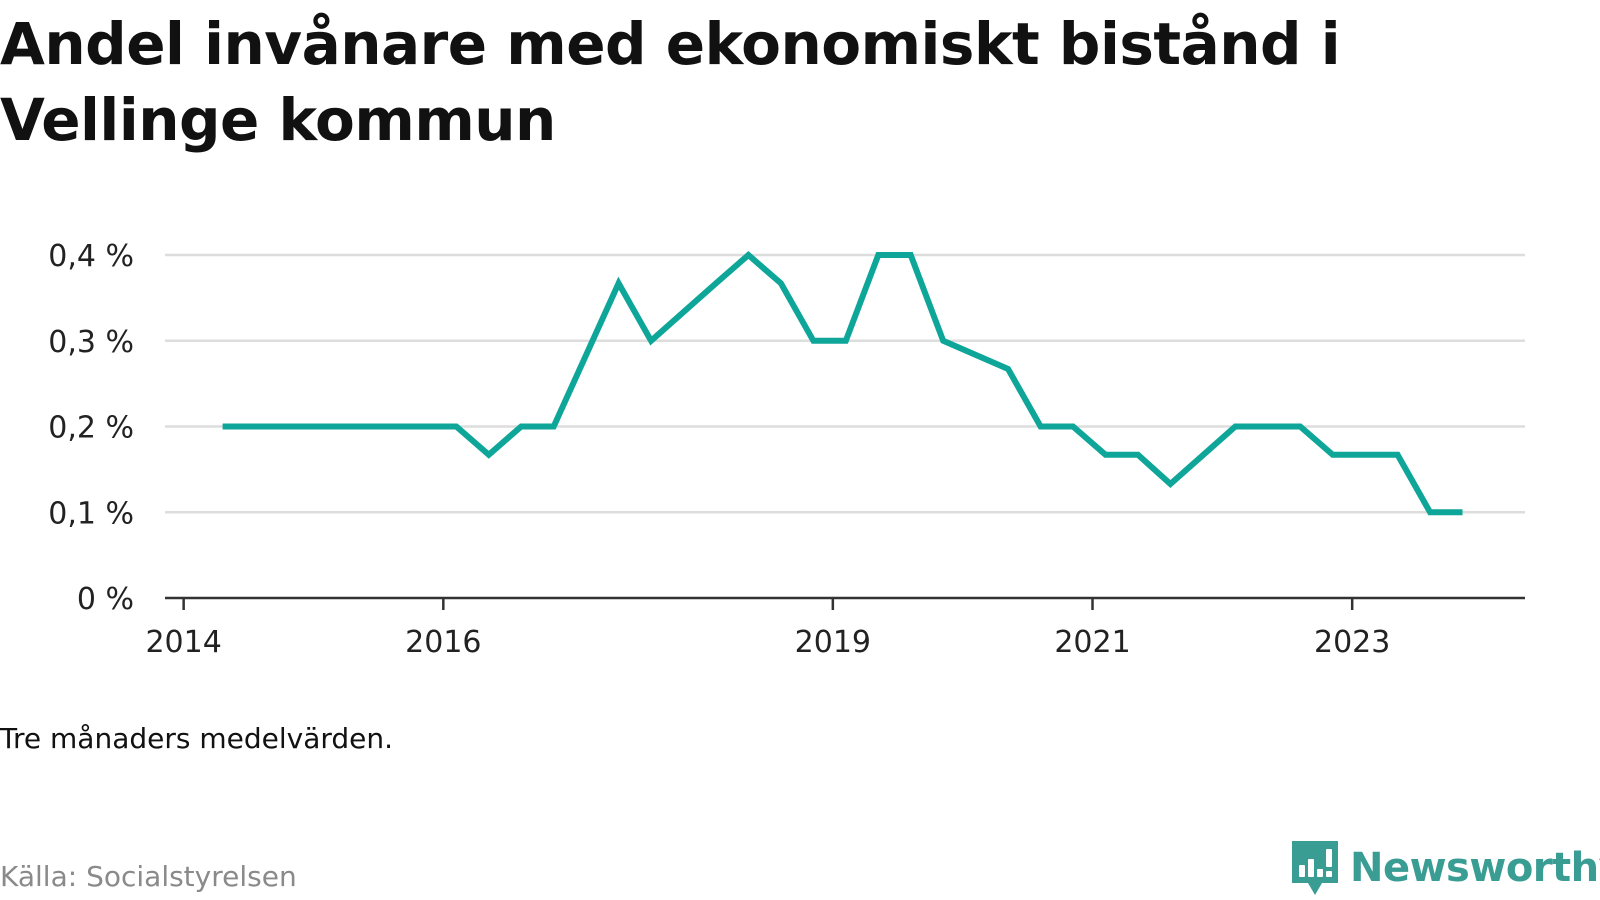 The width and height of the screenshot is (1600, 900). I want to click on x-axis, so click(845, 603).